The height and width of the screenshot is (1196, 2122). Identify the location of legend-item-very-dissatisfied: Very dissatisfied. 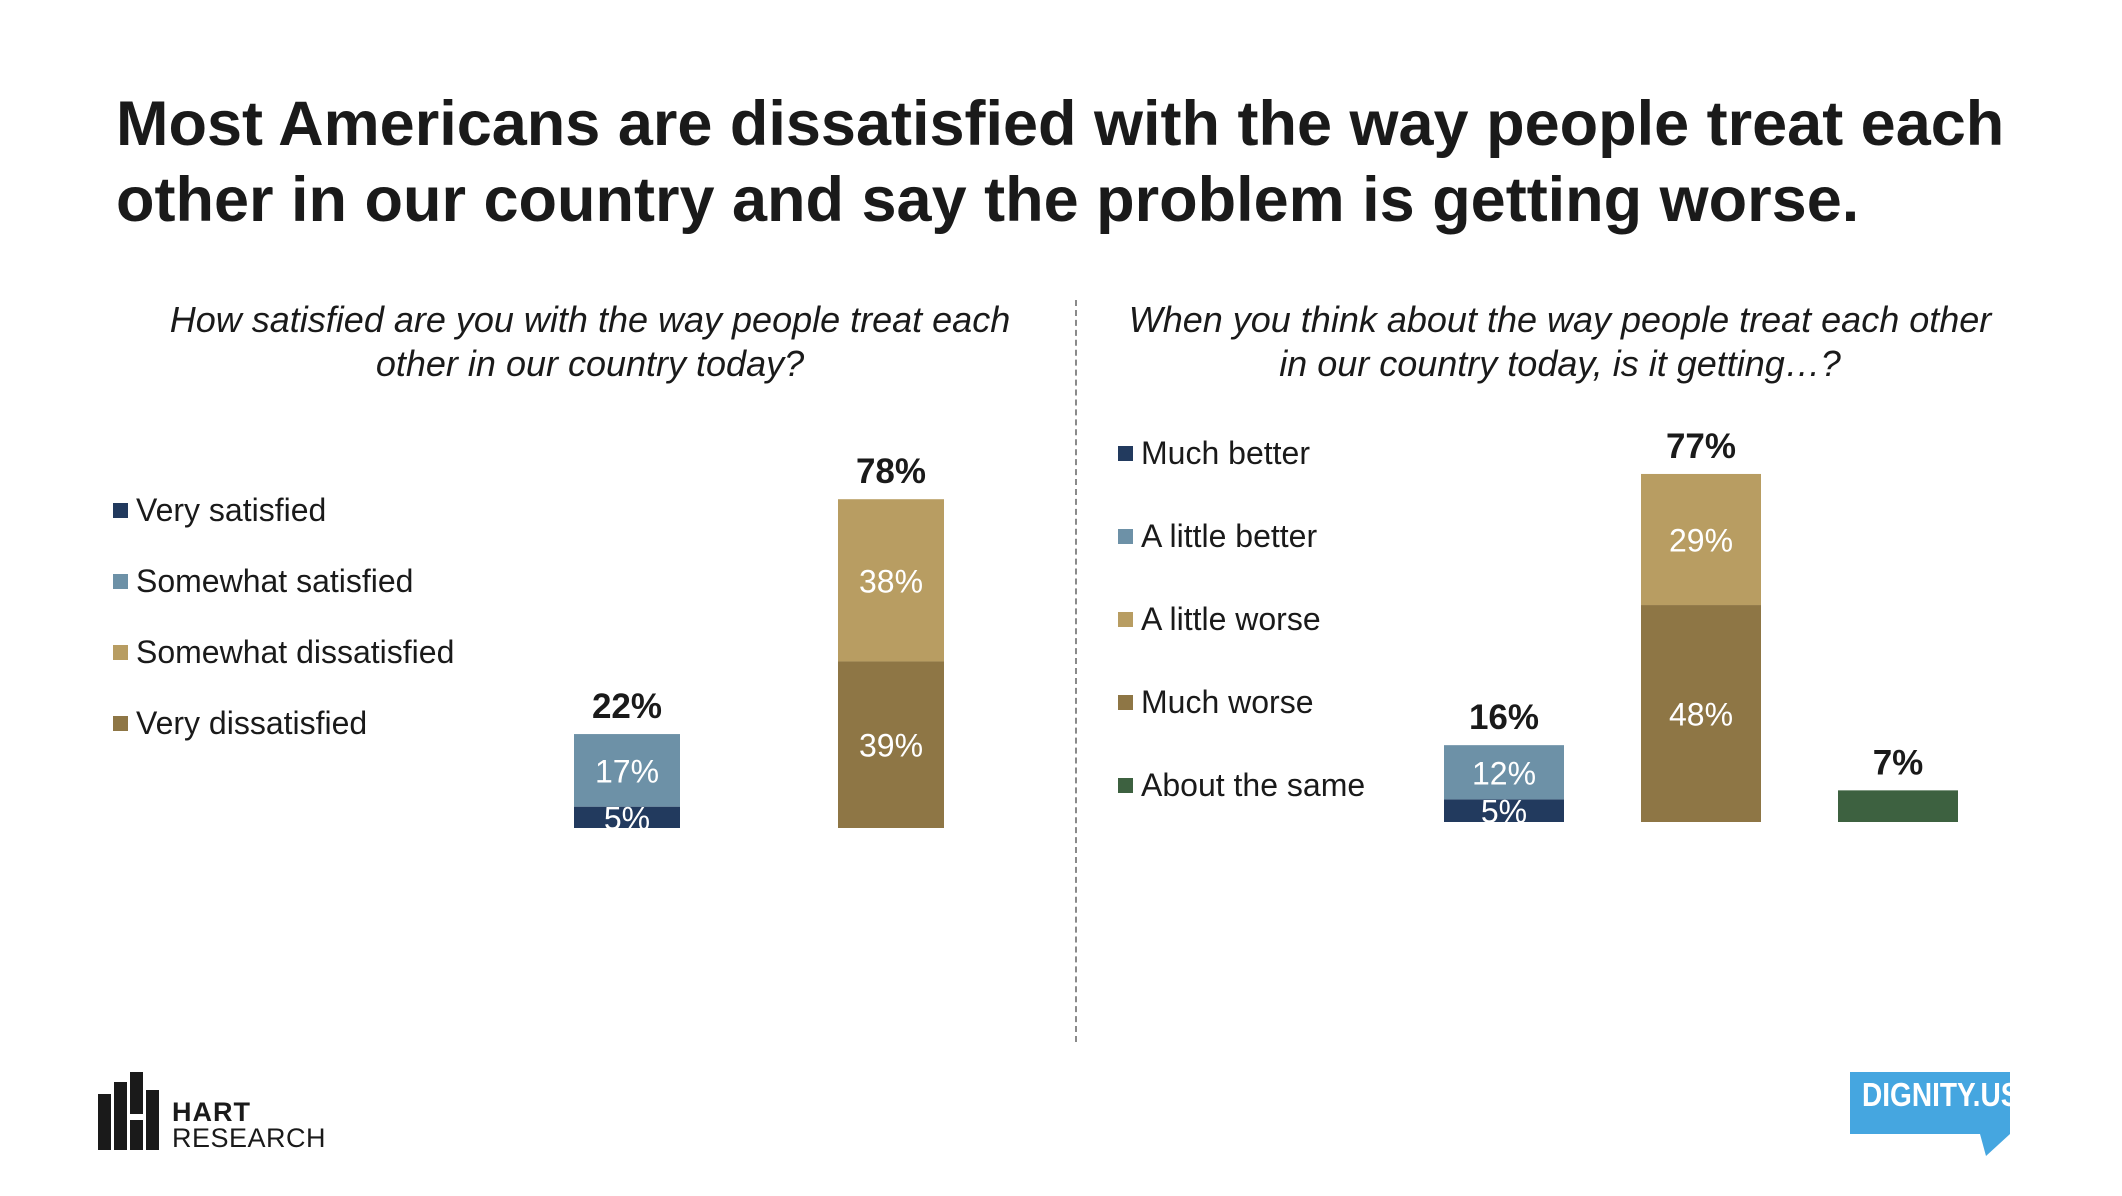
(240, 723).